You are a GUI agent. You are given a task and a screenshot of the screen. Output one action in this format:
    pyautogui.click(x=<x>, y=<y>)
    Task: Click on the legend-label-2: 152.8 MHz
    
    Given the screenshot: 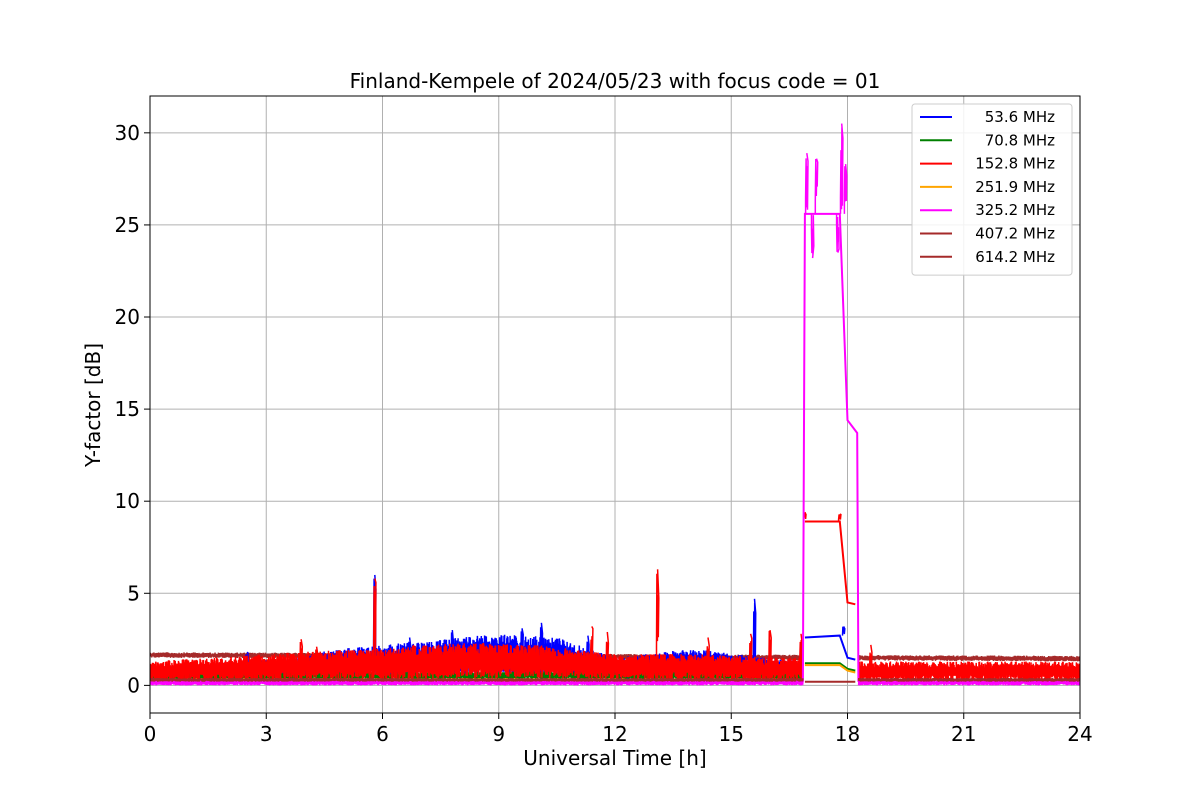 What is the action you would take?
    pyautogui.click(x=1015, y=164)
    